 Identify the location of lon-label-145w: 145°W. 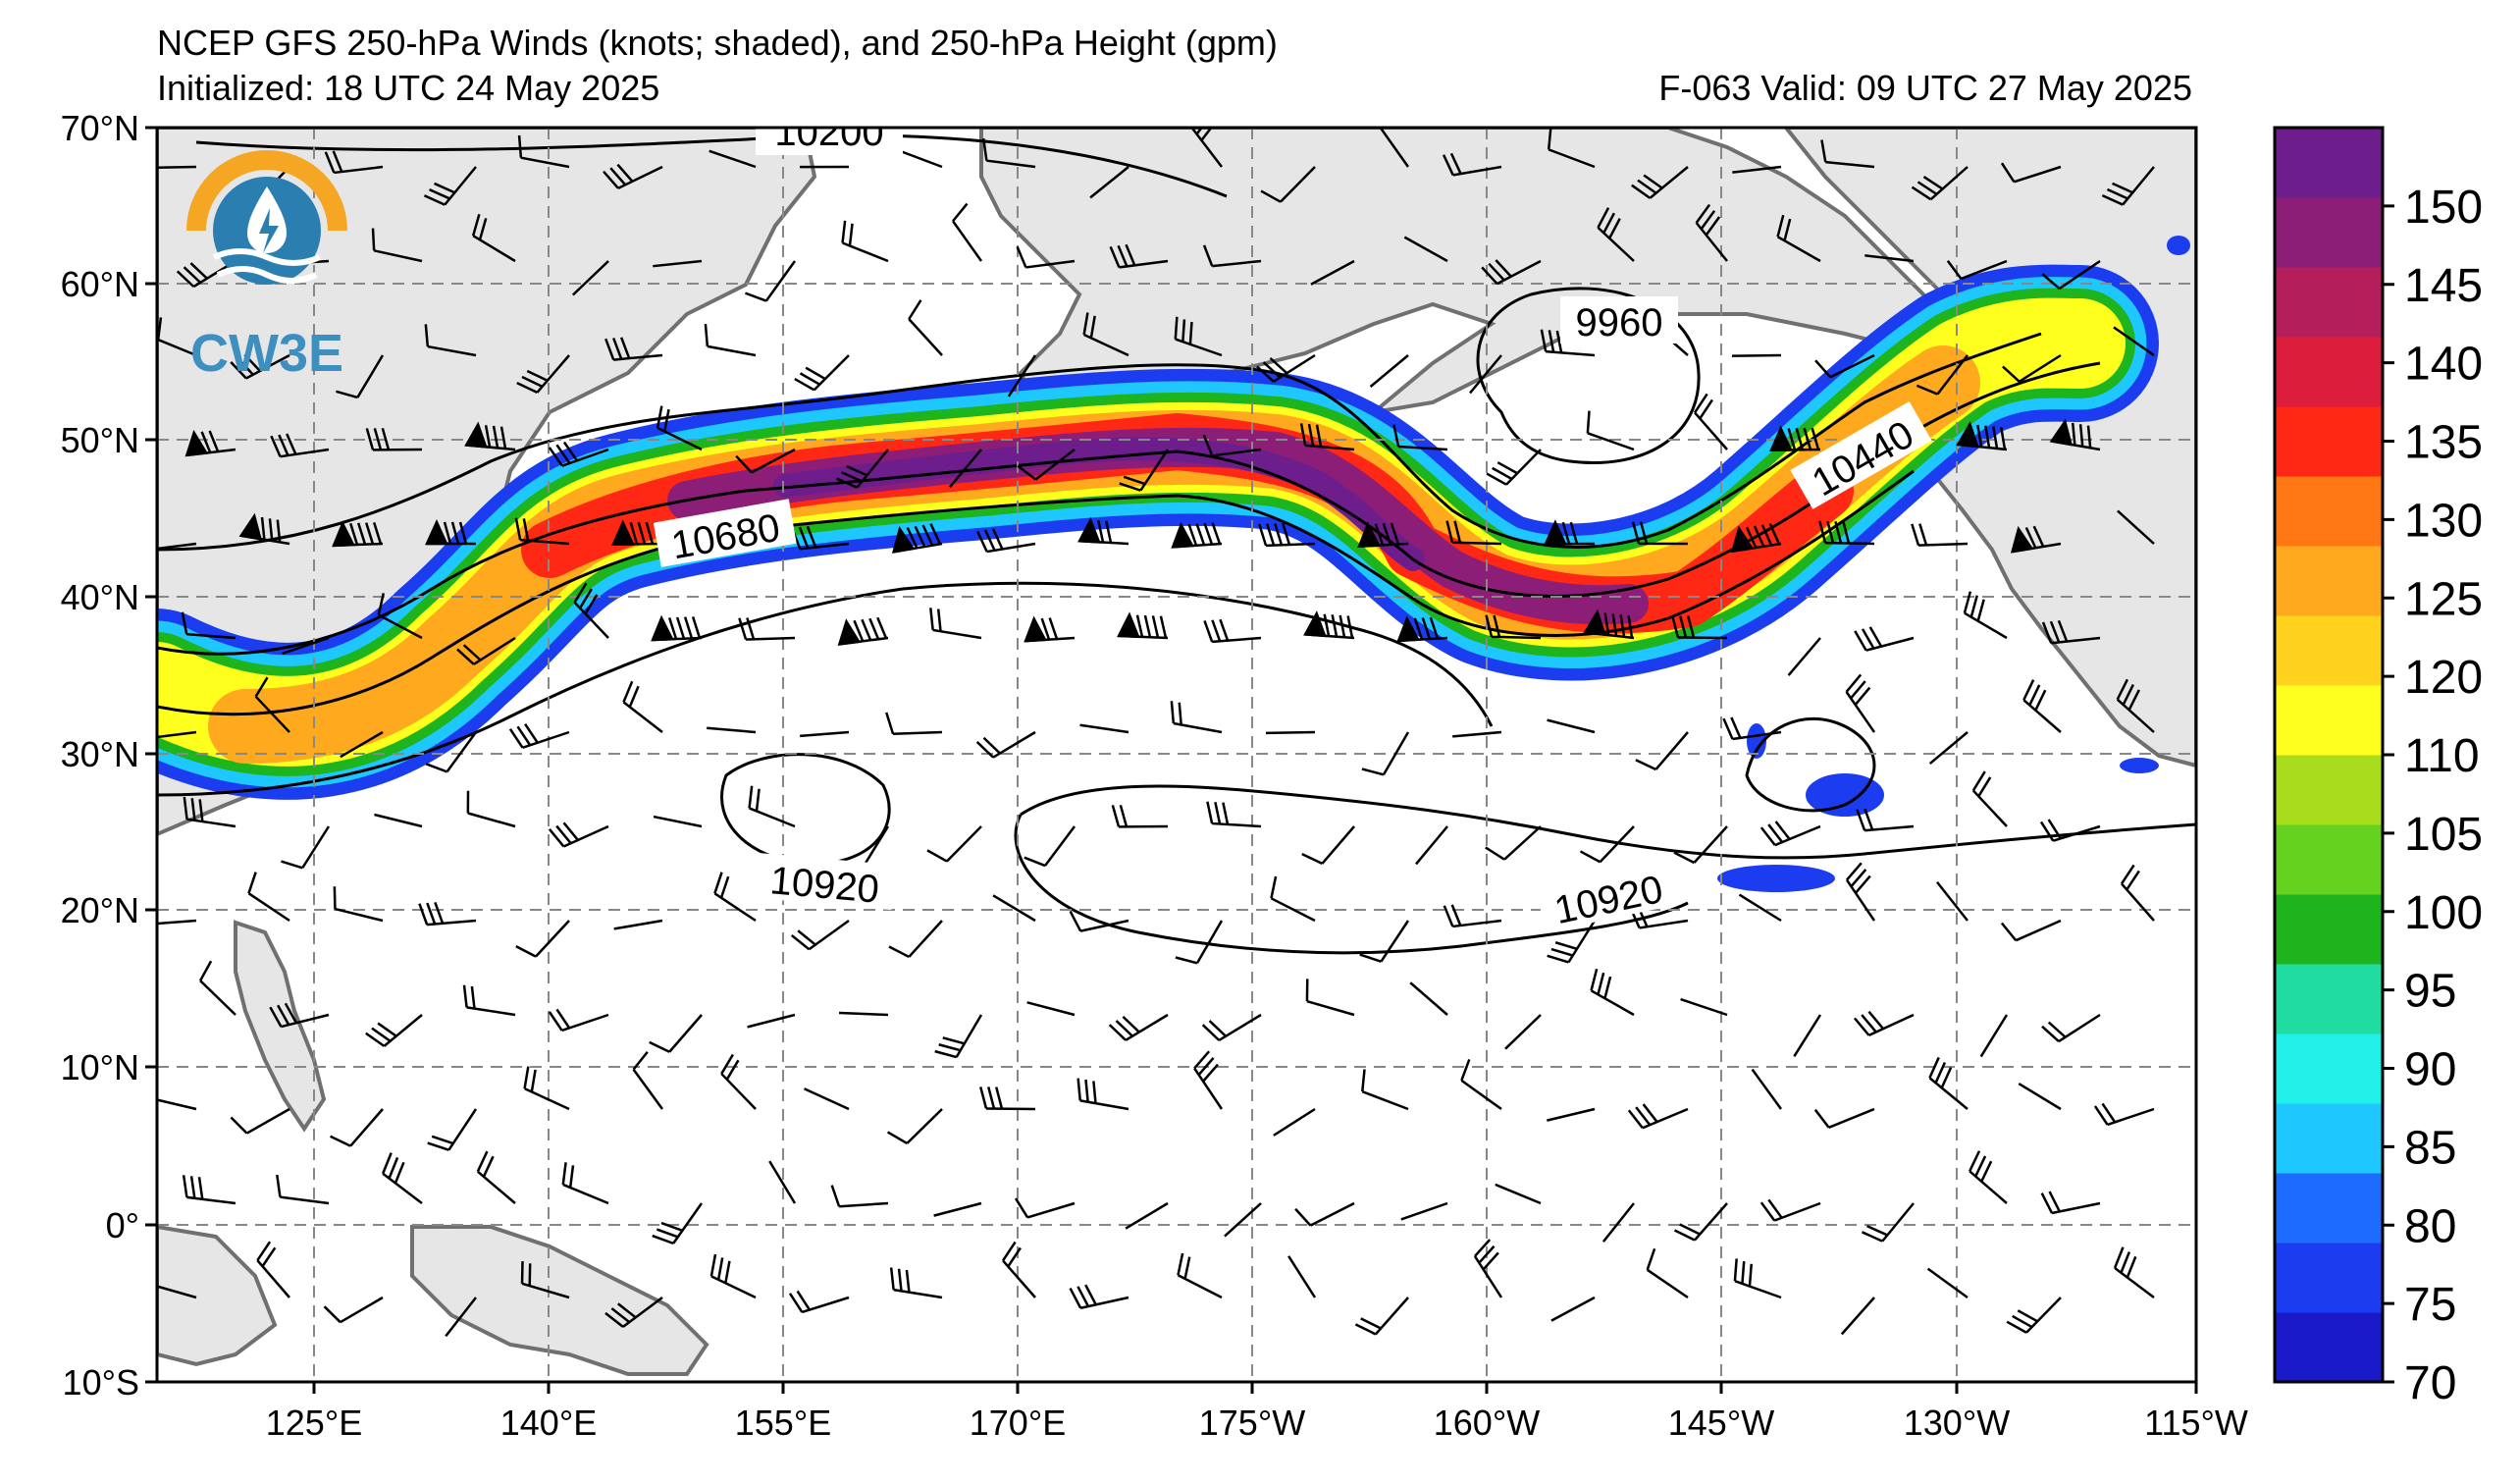
(1721, 1423).